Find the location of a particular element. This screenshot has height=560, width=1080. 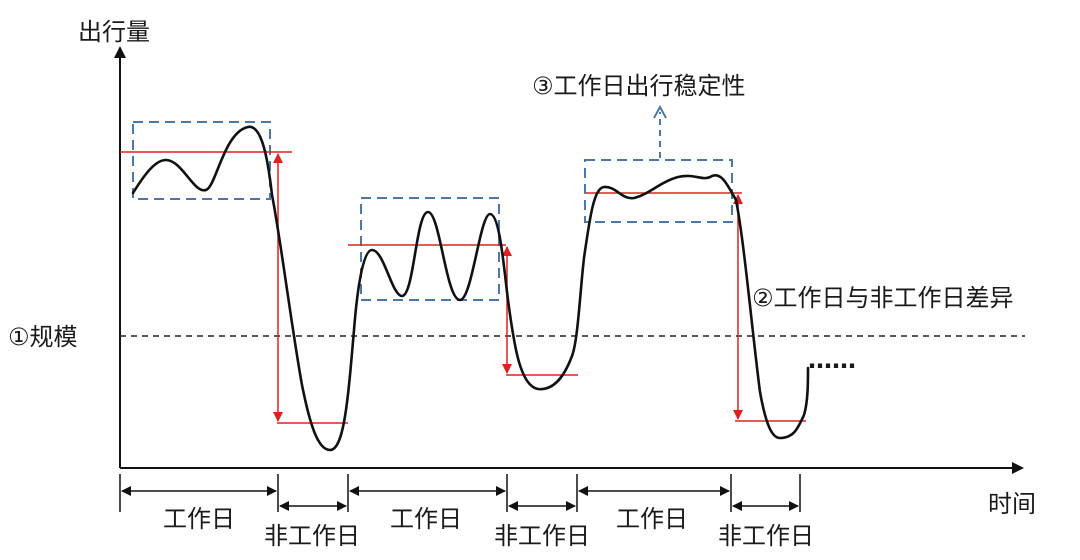

y-axis-label: 出行量 is located at coordinates (114, 32).